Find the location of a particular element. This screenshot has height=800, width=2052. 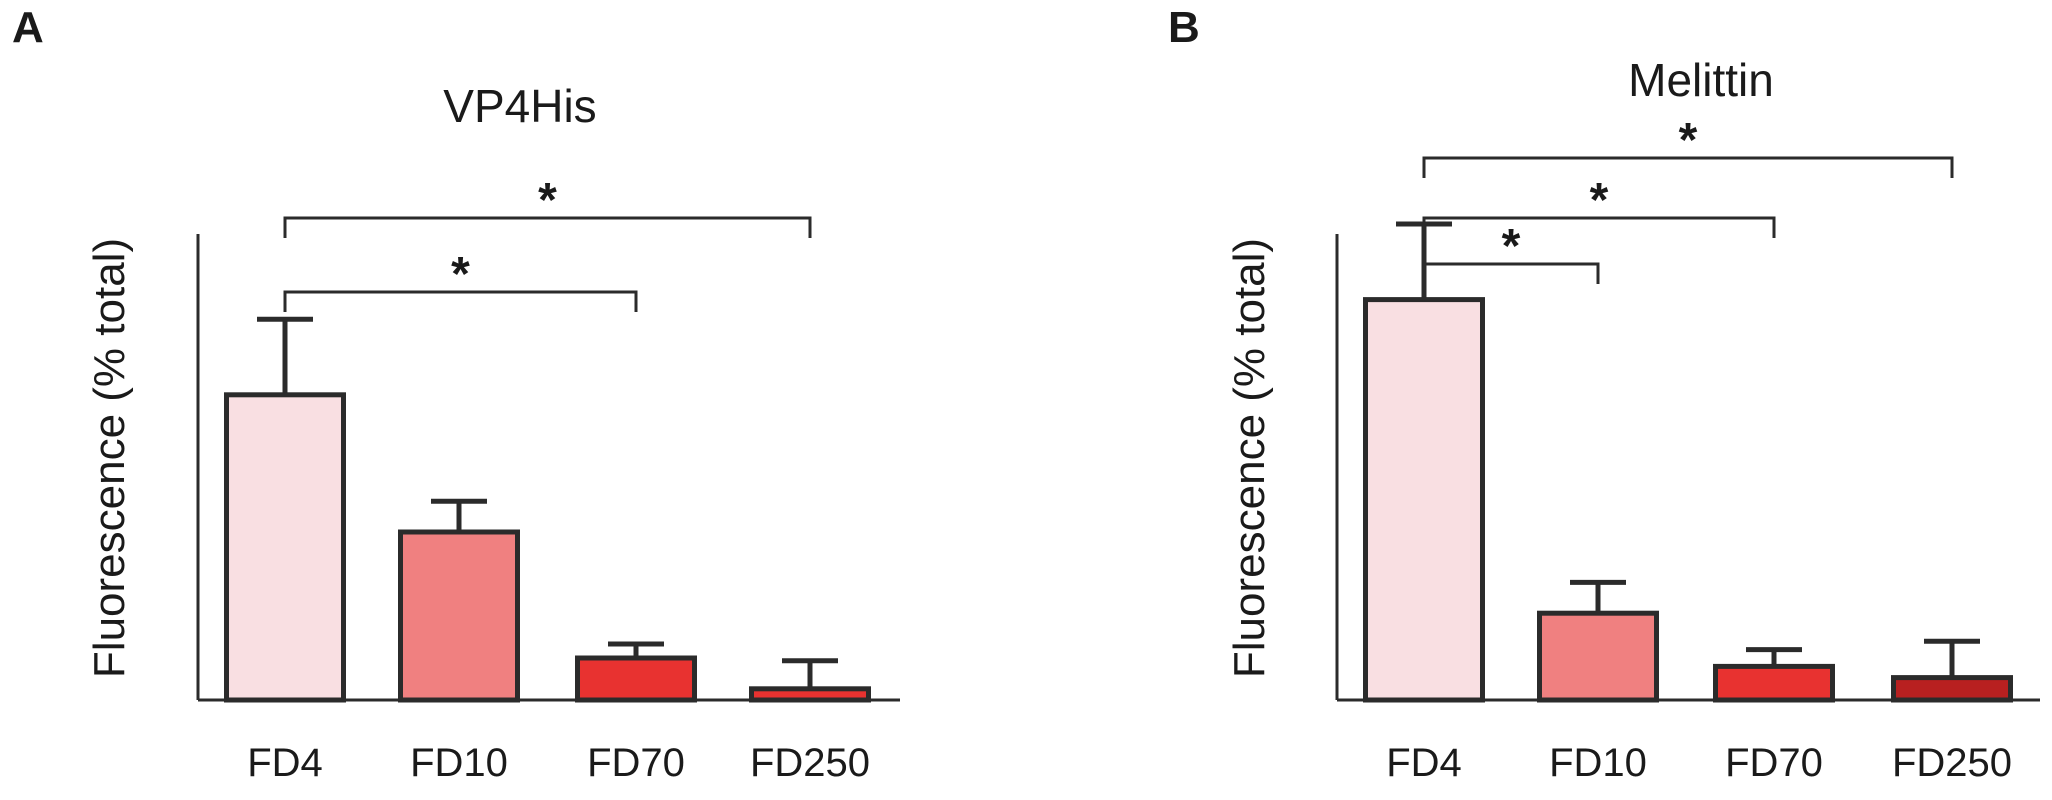

panel-letter: B is located at coordinates (1184, 27).